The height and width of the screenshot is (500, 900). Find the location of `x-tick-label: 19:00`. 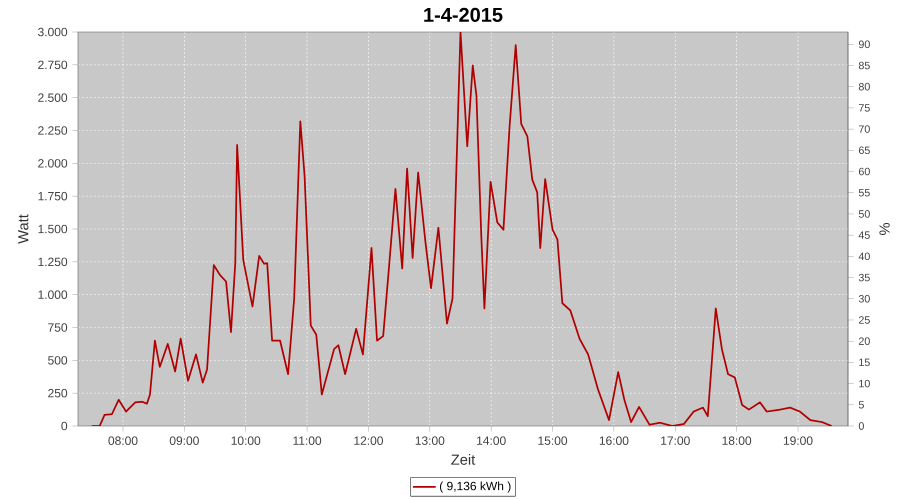

x-tick-label: 19:00 is located at coordinates (798, 440).